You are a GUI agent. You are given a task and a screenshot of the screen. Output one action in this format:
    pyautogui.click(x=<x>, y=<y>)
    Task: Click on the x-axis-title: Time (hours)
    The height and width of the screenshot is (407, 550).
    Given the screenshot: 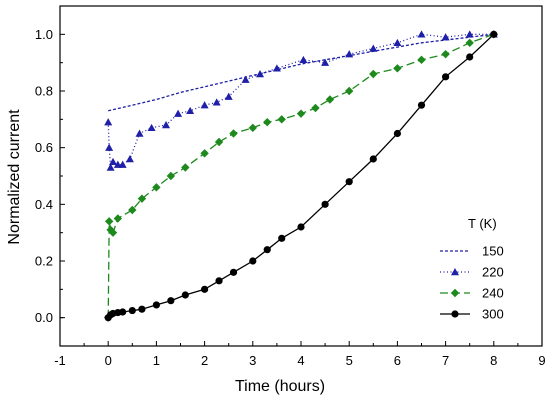 What is the action you would take?
    pyautogui.click(x=280, y=386)
    